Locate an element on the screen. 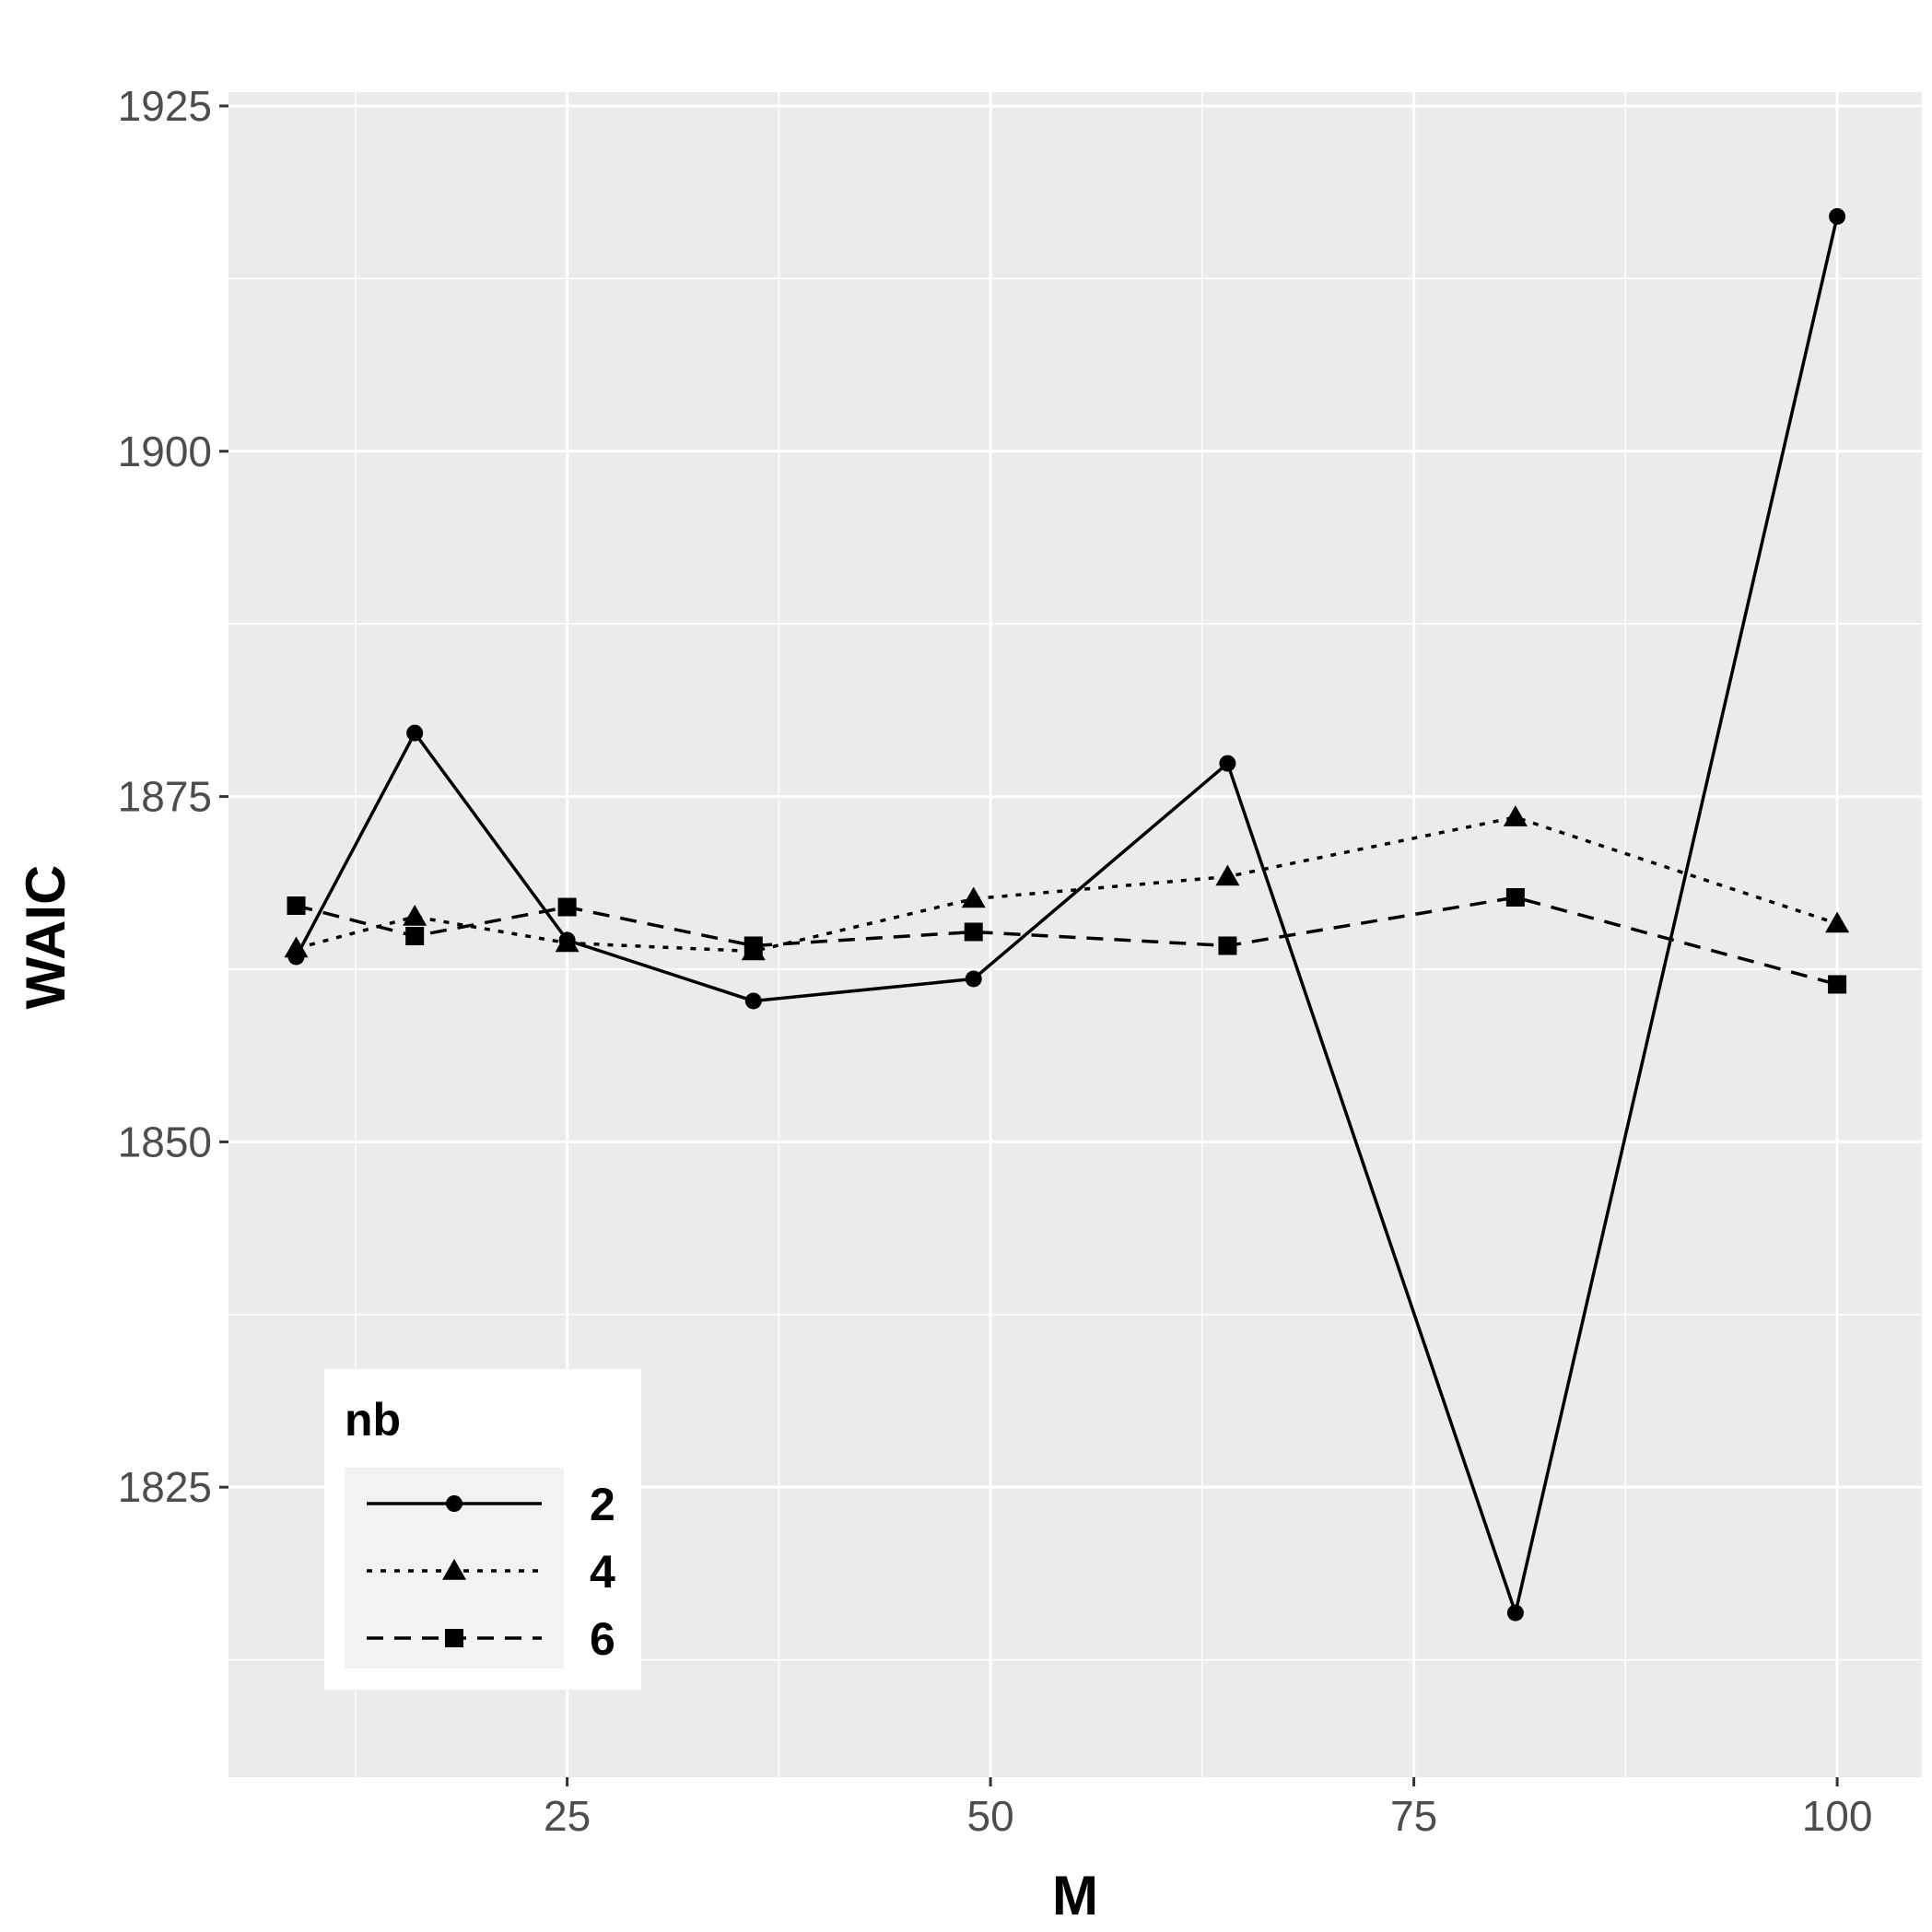 This screenshot has width=1932, height=1932. x-axis-title: M is located at coordinates (1075, 1895).